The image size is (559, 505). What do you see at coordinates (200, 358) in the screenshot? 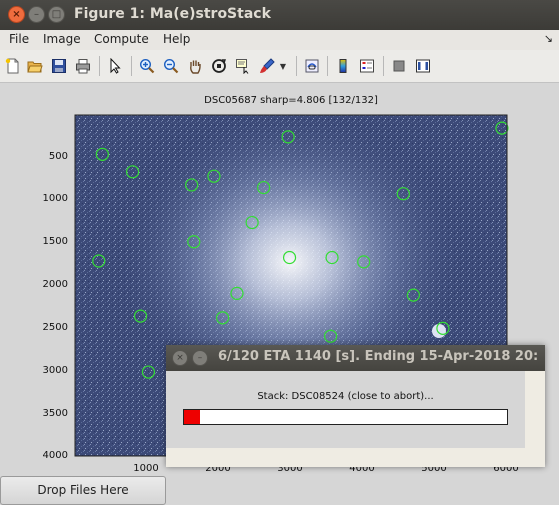
I see `dialog-minimize-button: –` at bounding box center [200, 358].